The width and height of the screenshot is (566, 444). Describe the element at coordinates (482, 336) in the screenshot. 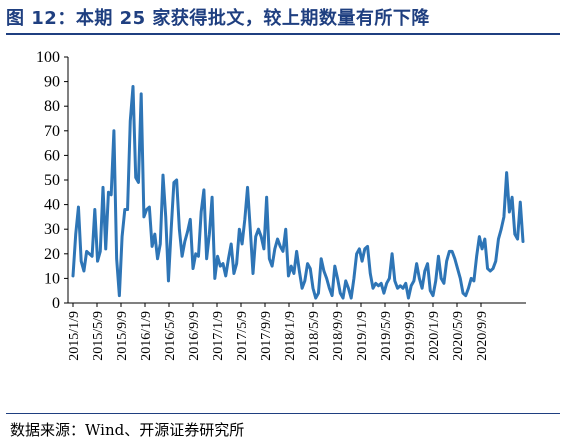

I see `x-tick-label: 2020/9/9` at that location.